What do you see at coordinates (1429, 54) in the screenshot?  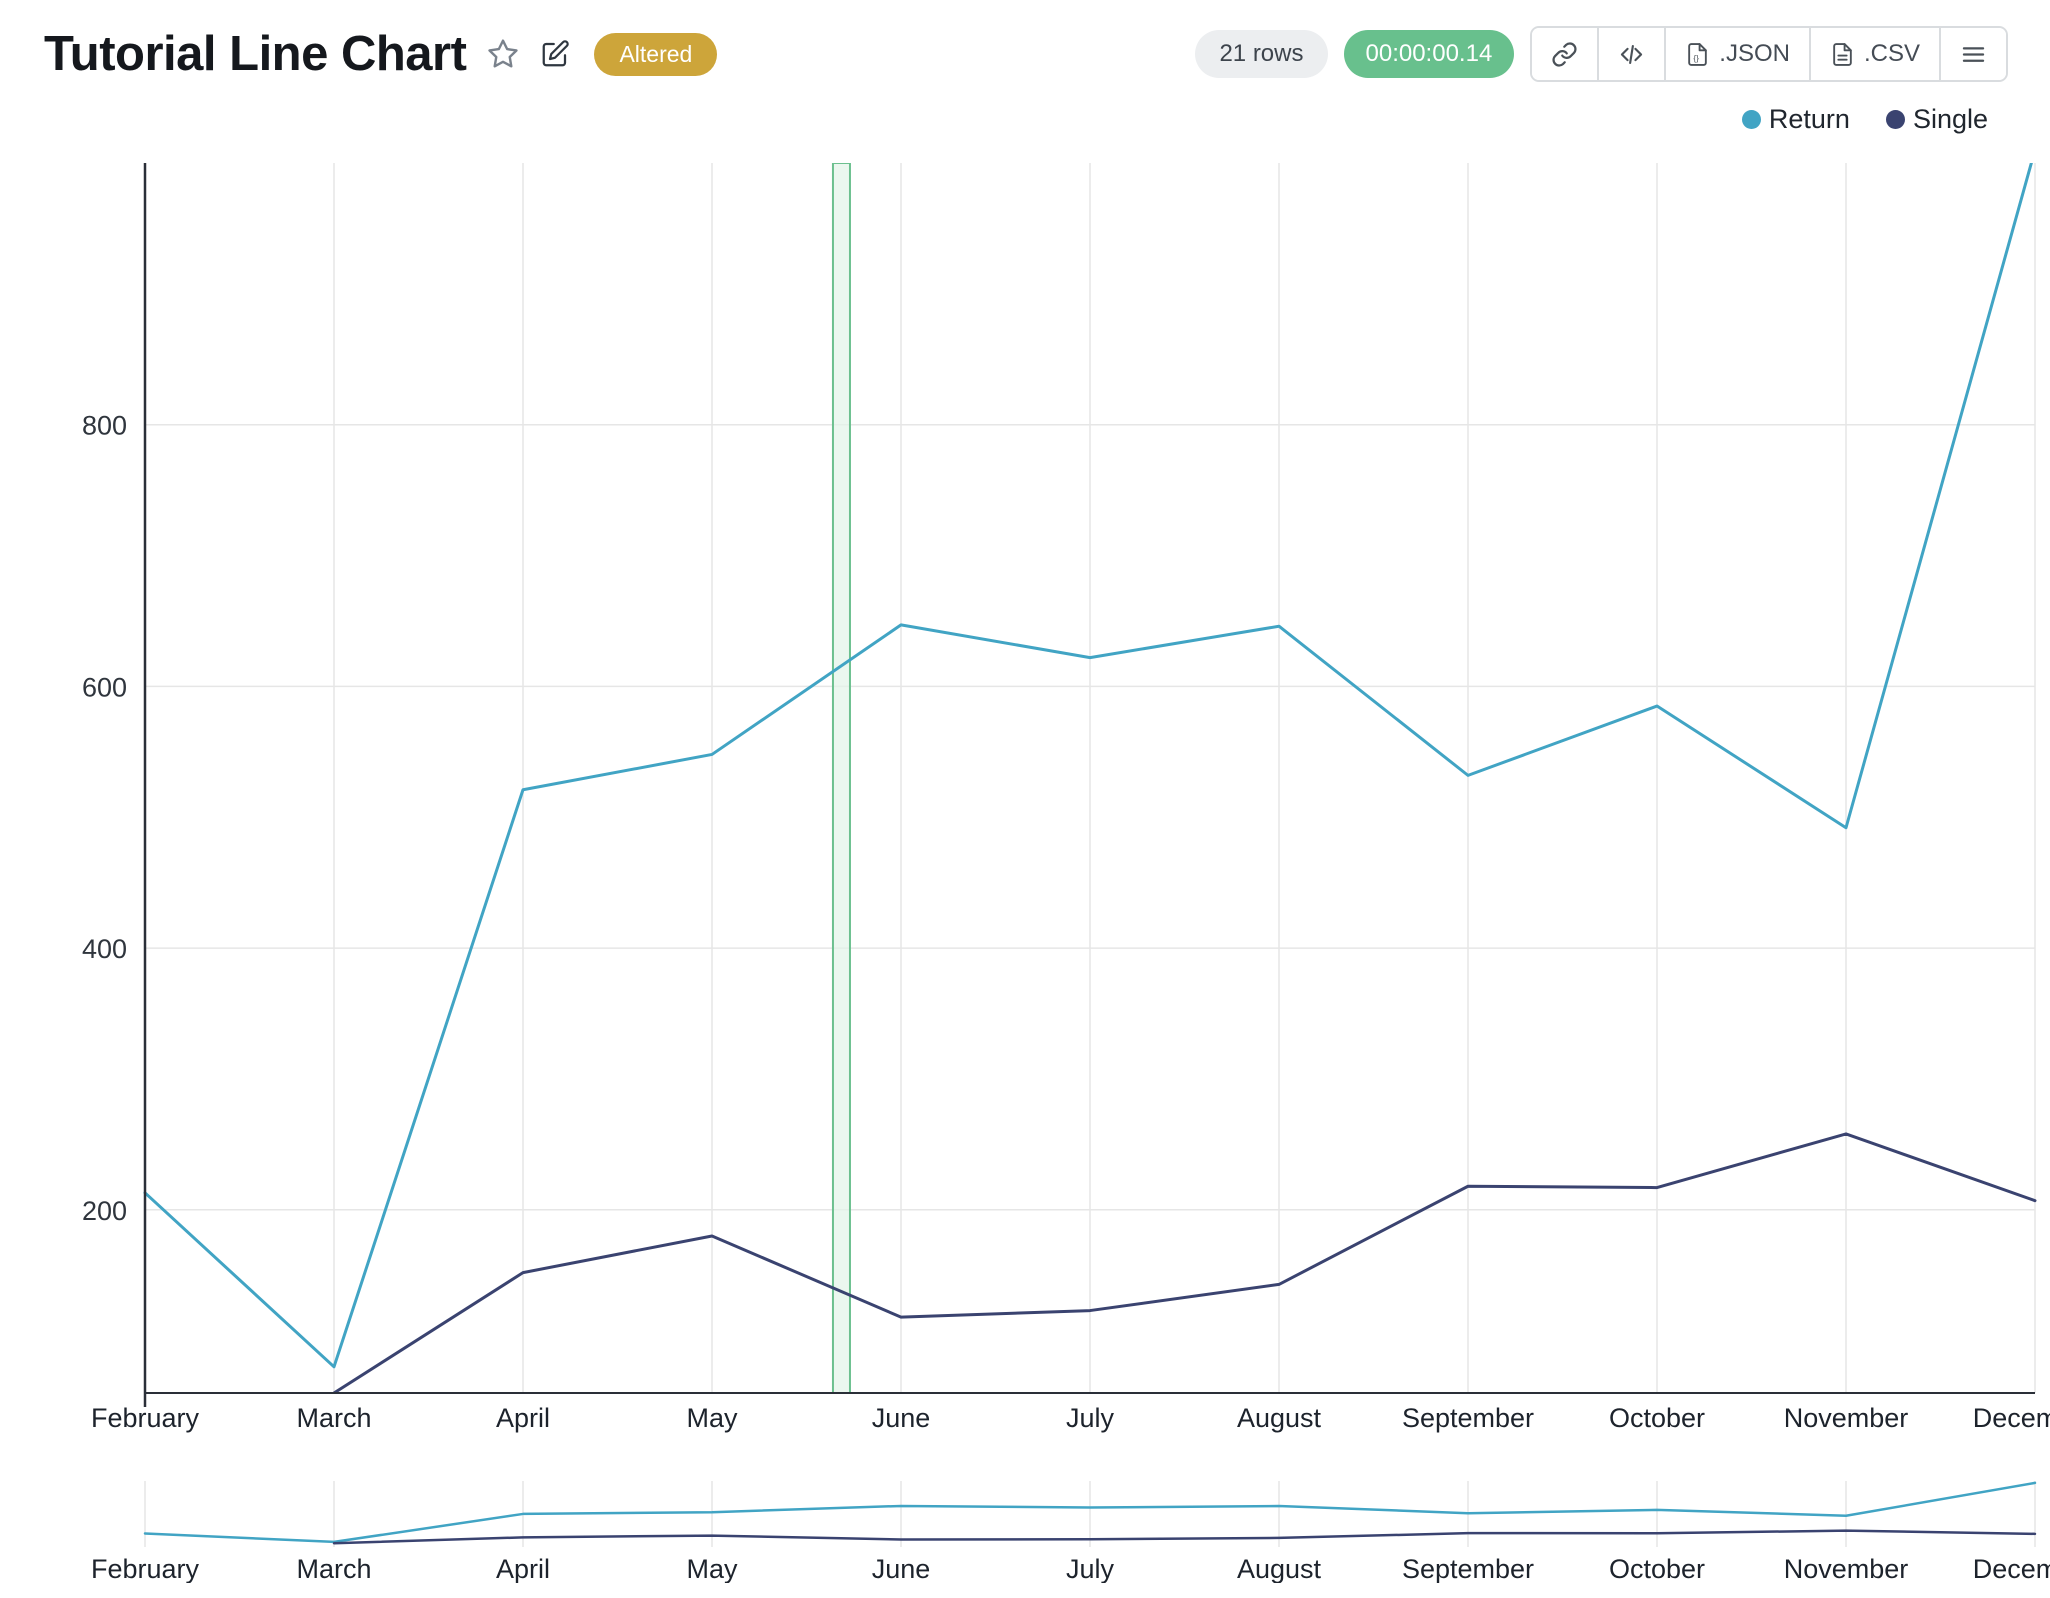 I see `query-time-badge: 00:00:00.14` at bounding box center [1429, 54].